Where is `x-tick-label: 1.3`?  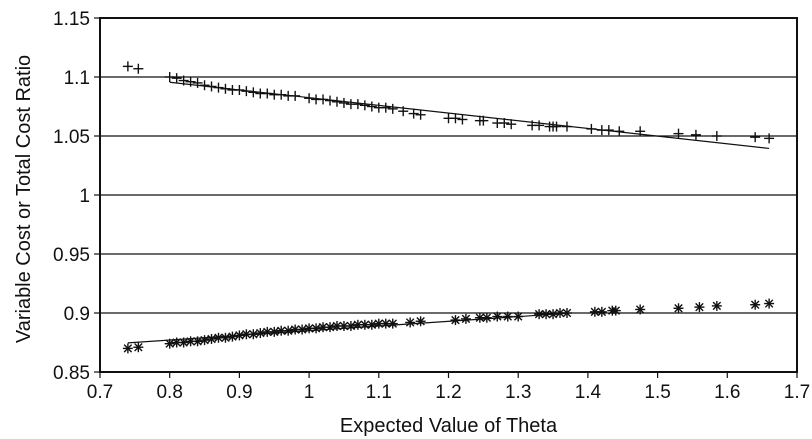 x-tick-label: 1.3 is located at coordinates (518, 392).